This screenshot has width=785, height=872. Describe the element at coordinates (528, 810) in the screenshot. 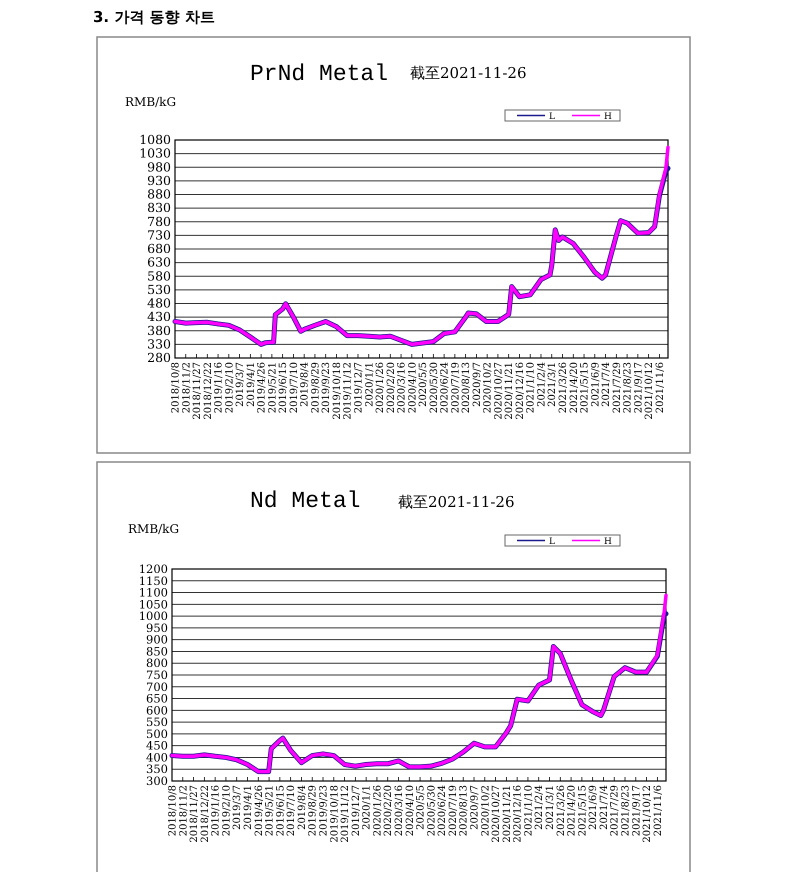

I see `x-tick-label: 2021/1/10` at that location.